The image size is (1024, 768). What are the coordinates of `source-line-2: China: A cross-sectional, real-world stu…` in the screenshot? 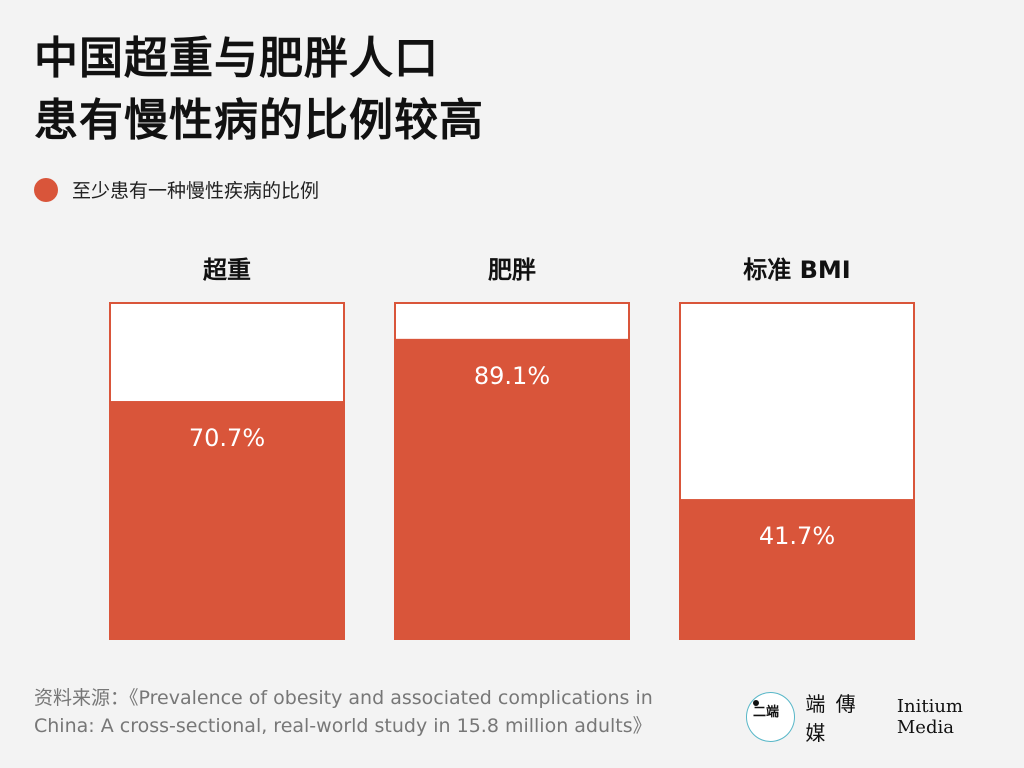 It's located at (343, 726).